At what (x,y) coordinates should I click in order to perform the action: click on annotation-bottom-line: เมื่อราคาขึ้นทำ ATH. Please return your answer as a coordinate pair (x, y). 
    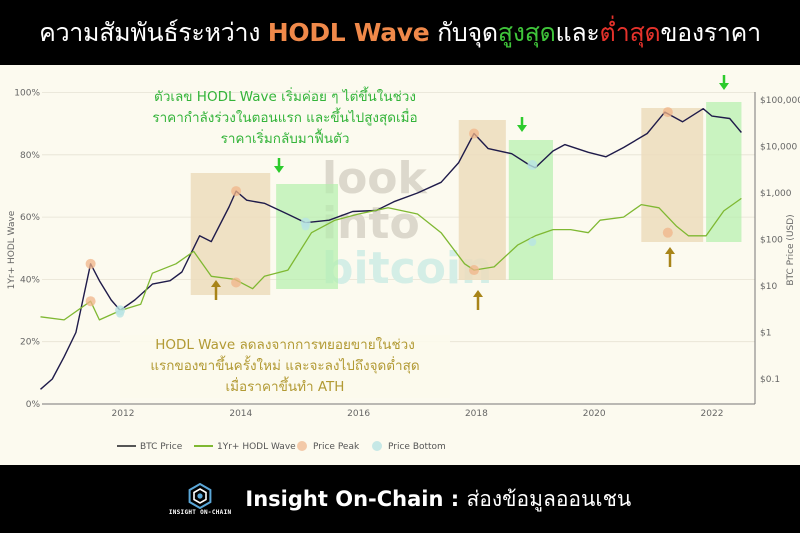
    Looking at the image, I should click on (285, 387).